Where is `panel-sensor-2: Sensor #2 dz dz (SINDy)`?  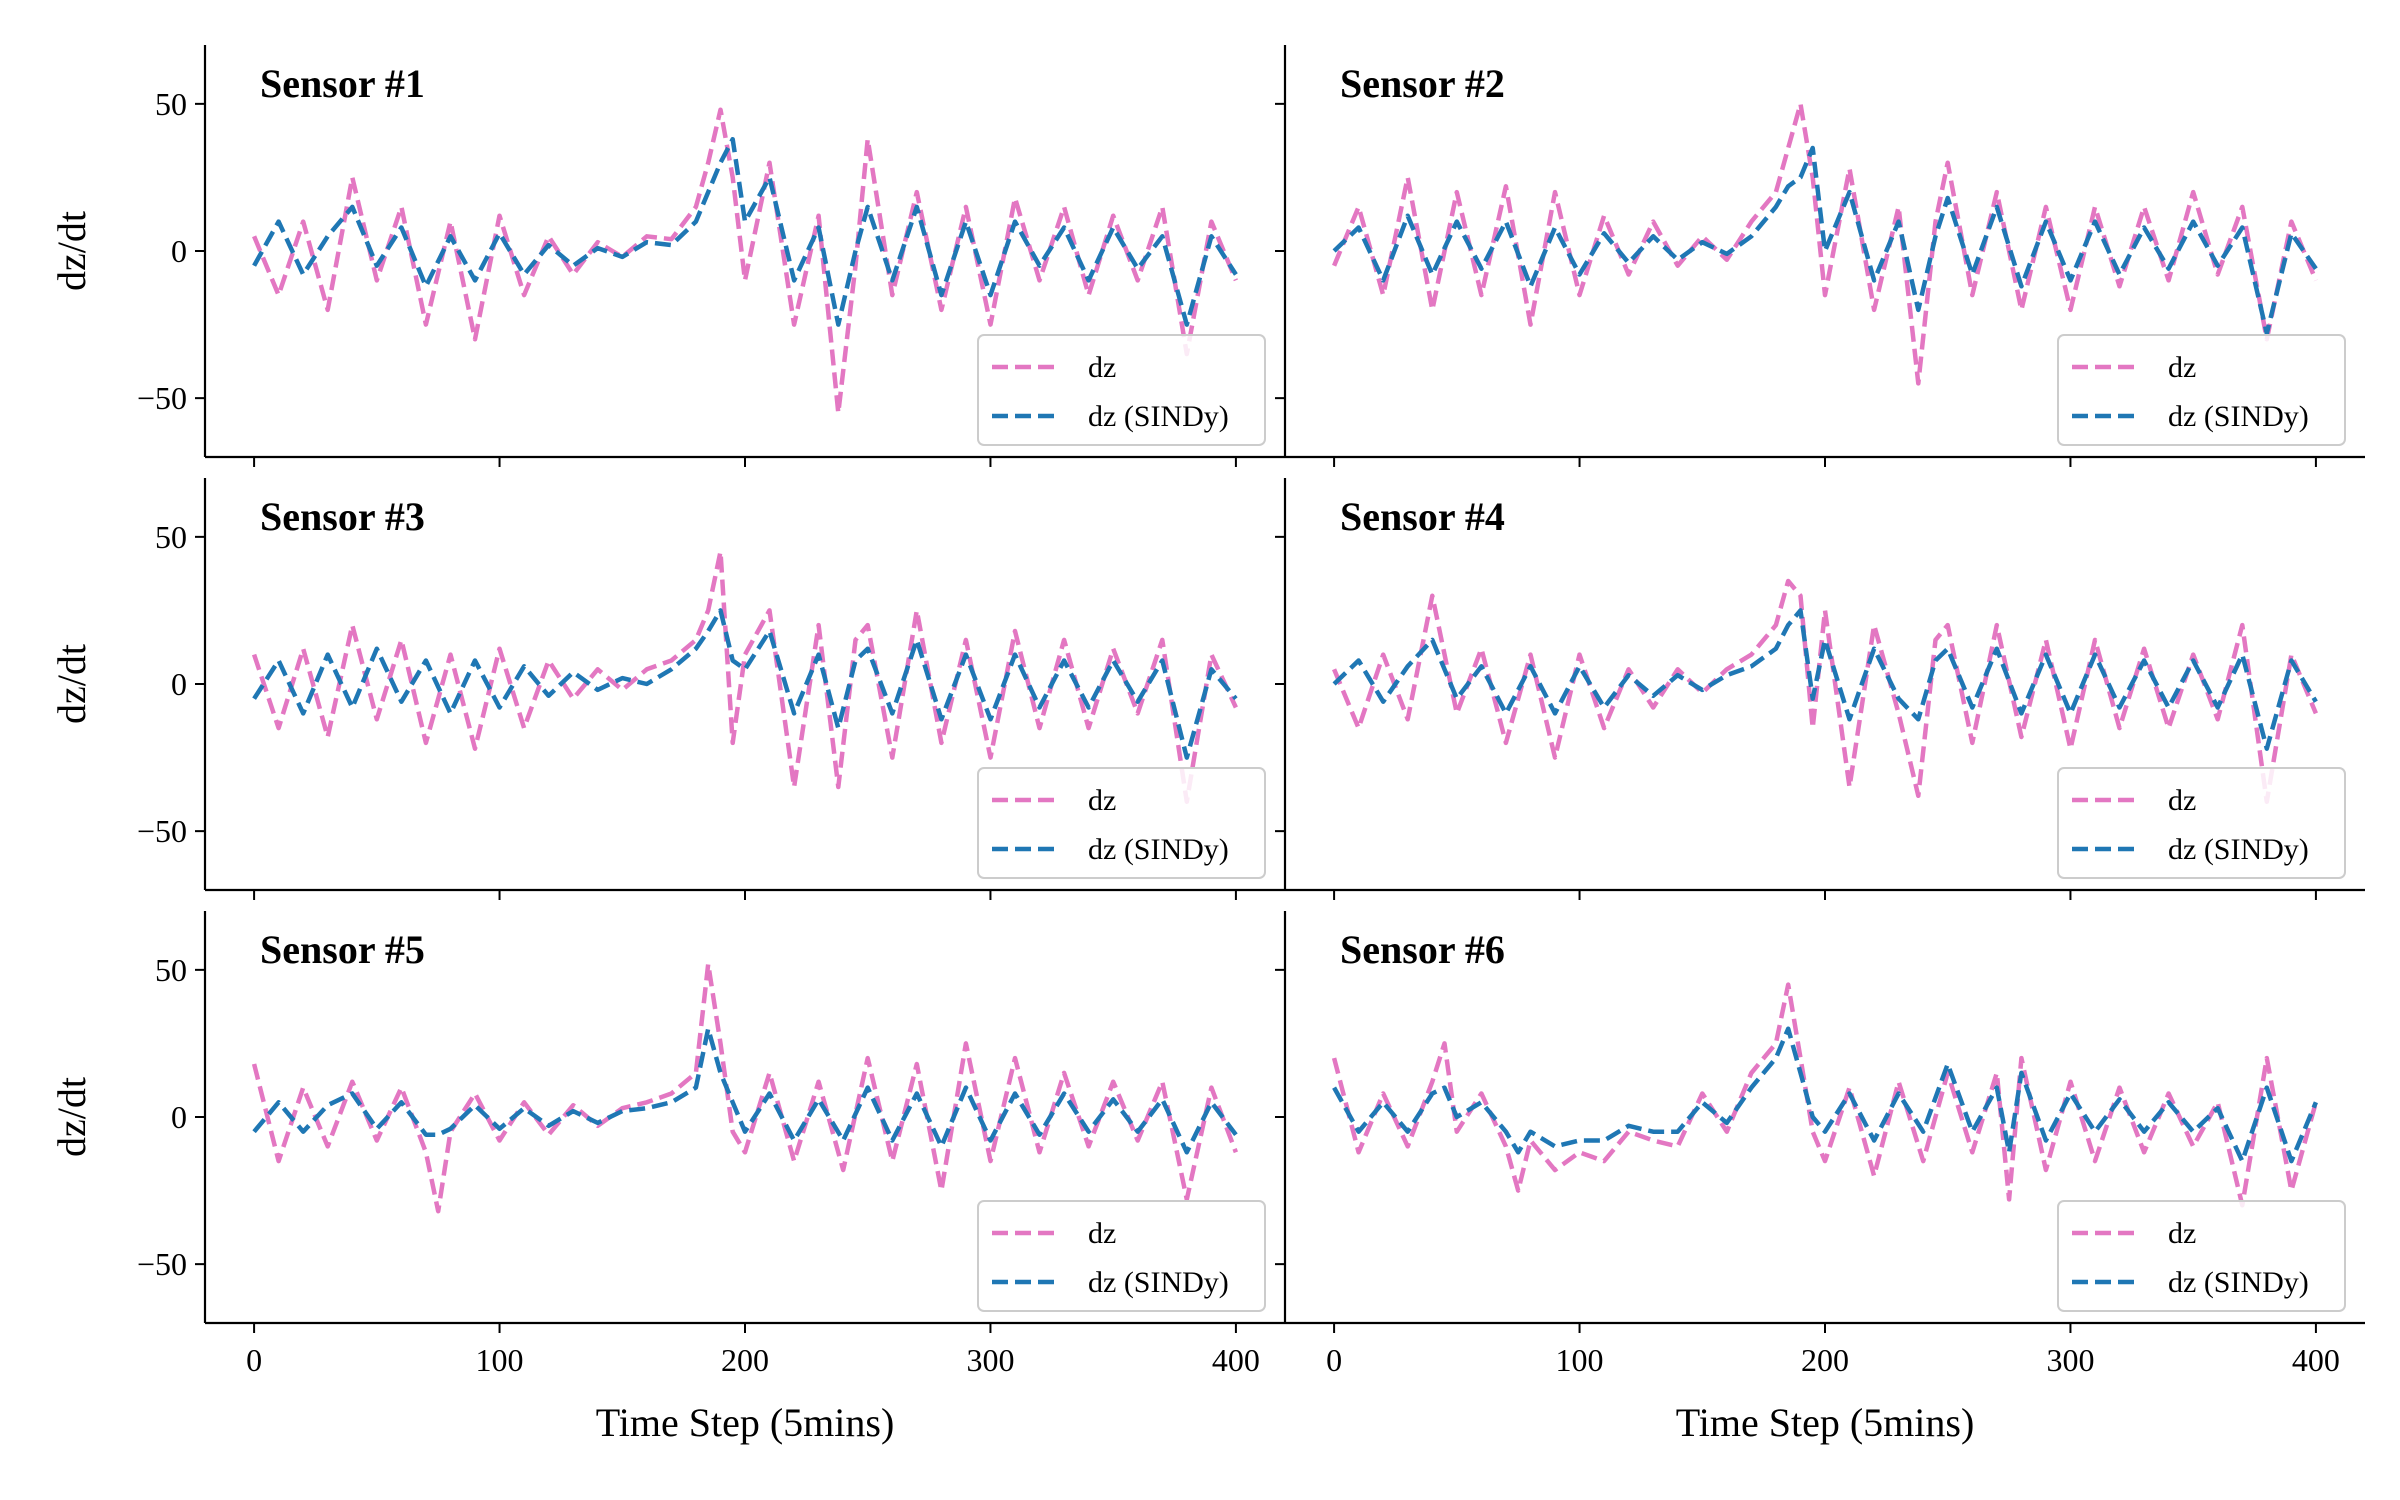
panel-sensor-2: Sensor #2 dz dz (SINDy) is located at coordinates (1820, 256).